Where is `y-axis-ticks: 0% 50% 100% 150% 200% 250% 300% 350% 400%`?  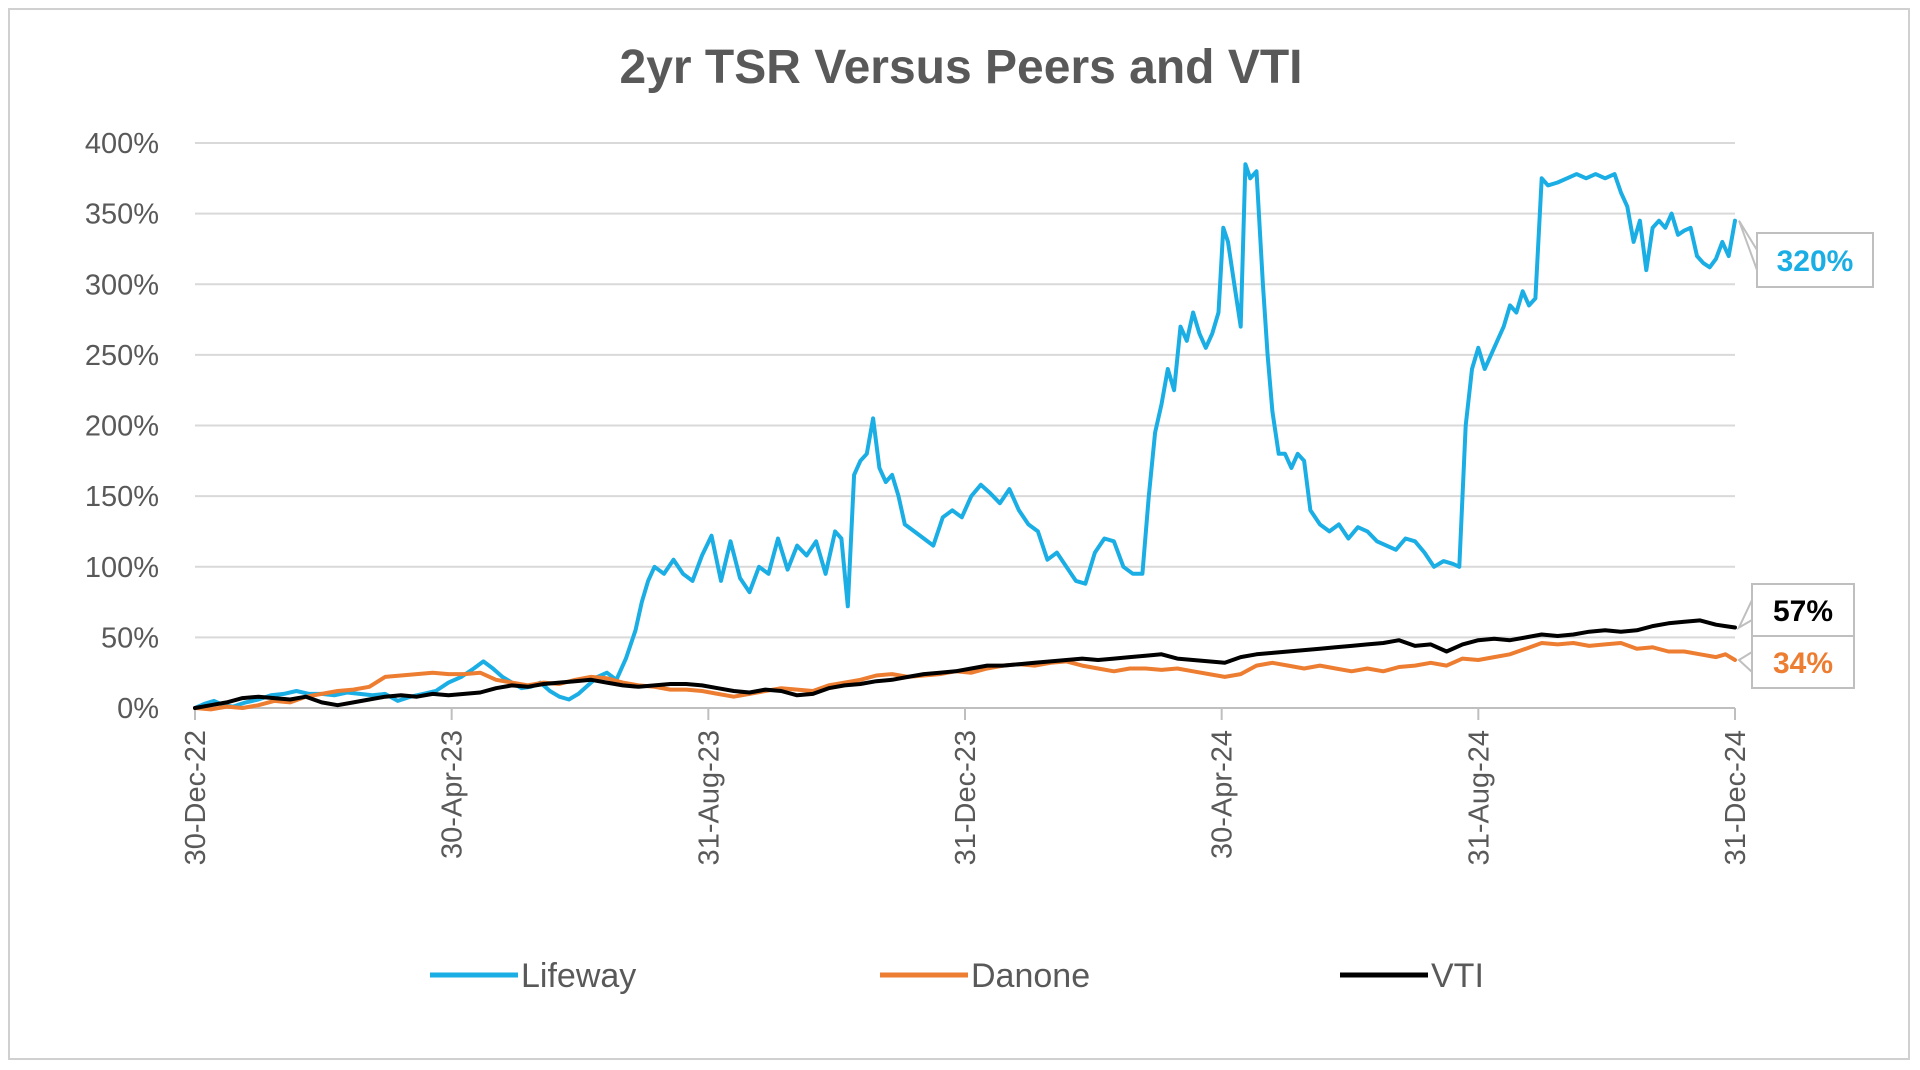 y-axis-ticks: 0% 50% 100% 150% 200% 250% 300% 350% 400% is located at coordinates (122, 426).